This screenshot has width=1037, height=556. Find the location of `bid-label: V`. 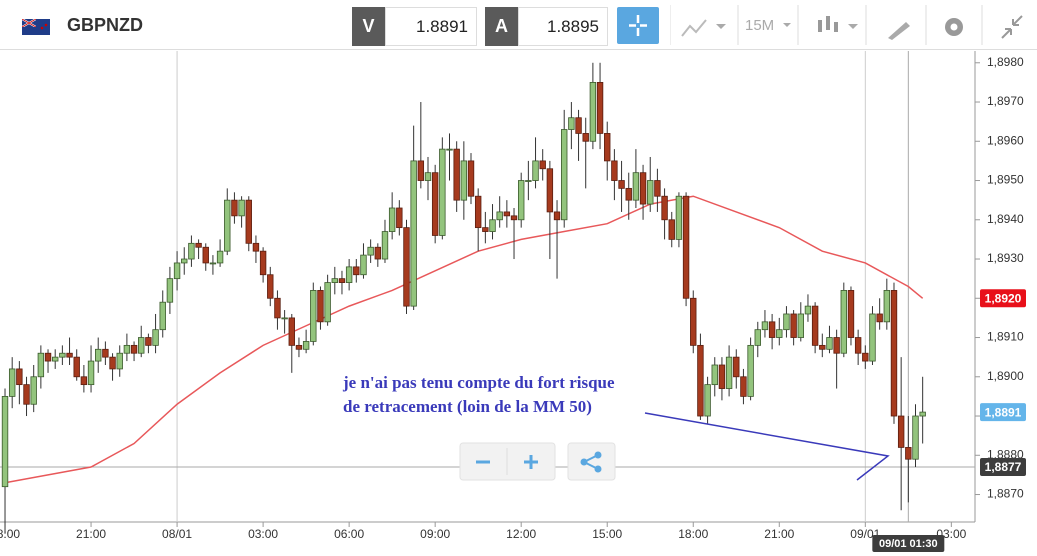

bid-label: V is located at coordinates (368, 26).